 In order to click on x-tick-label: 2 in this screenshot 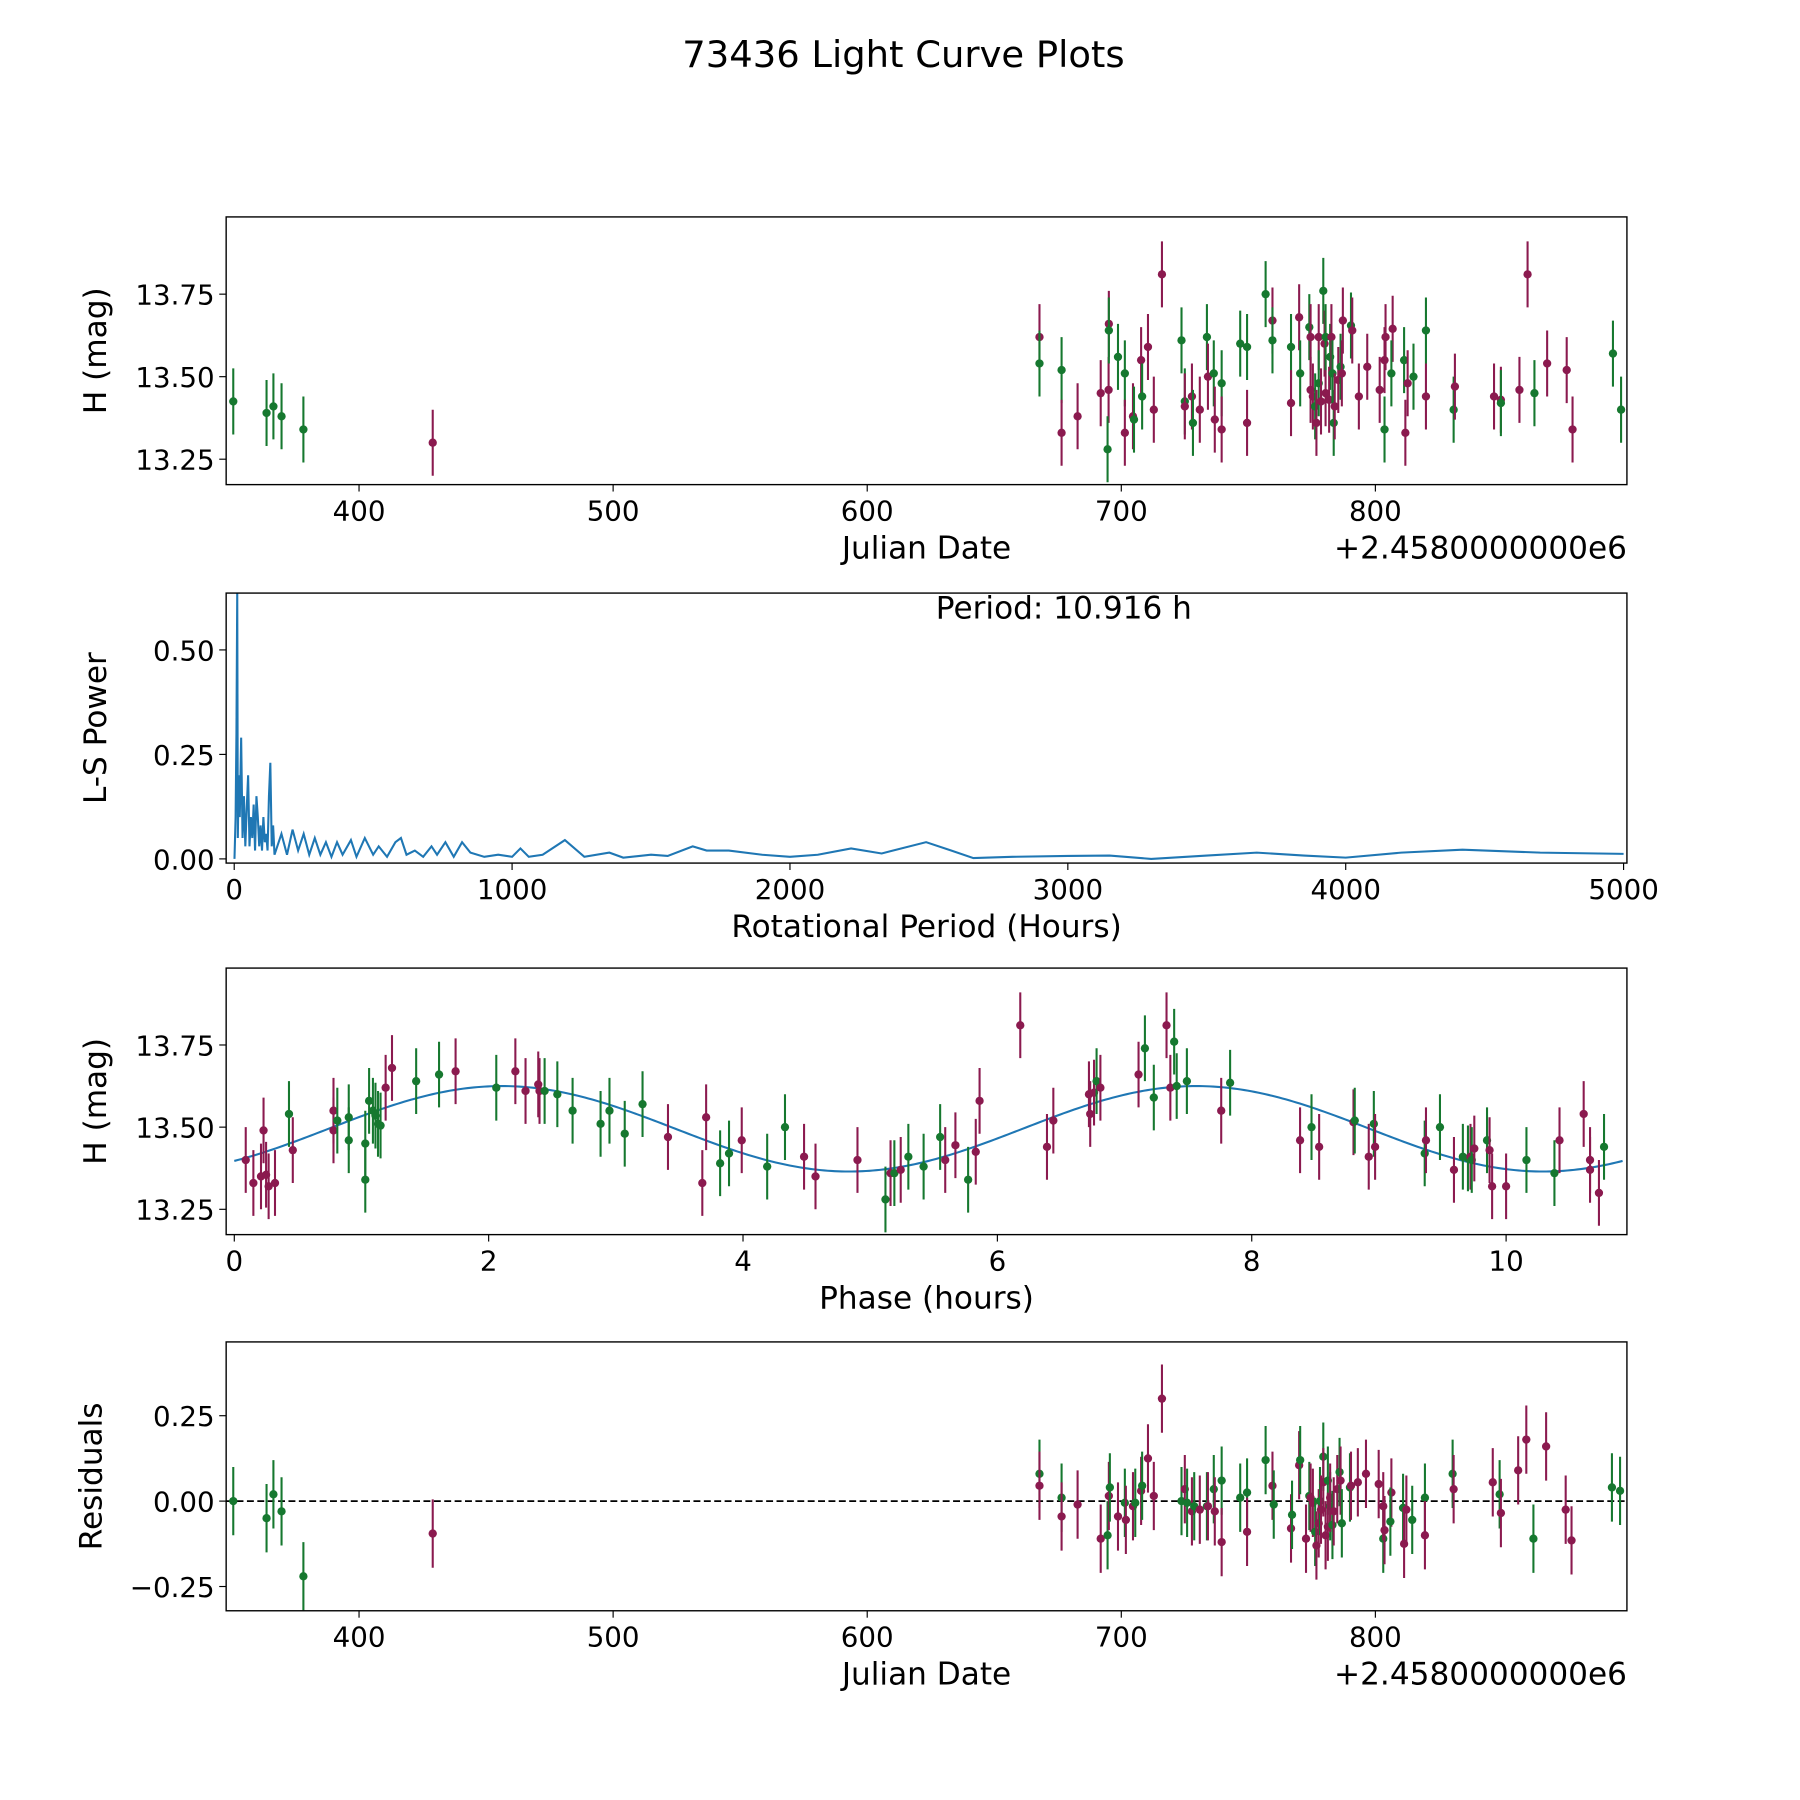, I will do `click(489, 1260)`.